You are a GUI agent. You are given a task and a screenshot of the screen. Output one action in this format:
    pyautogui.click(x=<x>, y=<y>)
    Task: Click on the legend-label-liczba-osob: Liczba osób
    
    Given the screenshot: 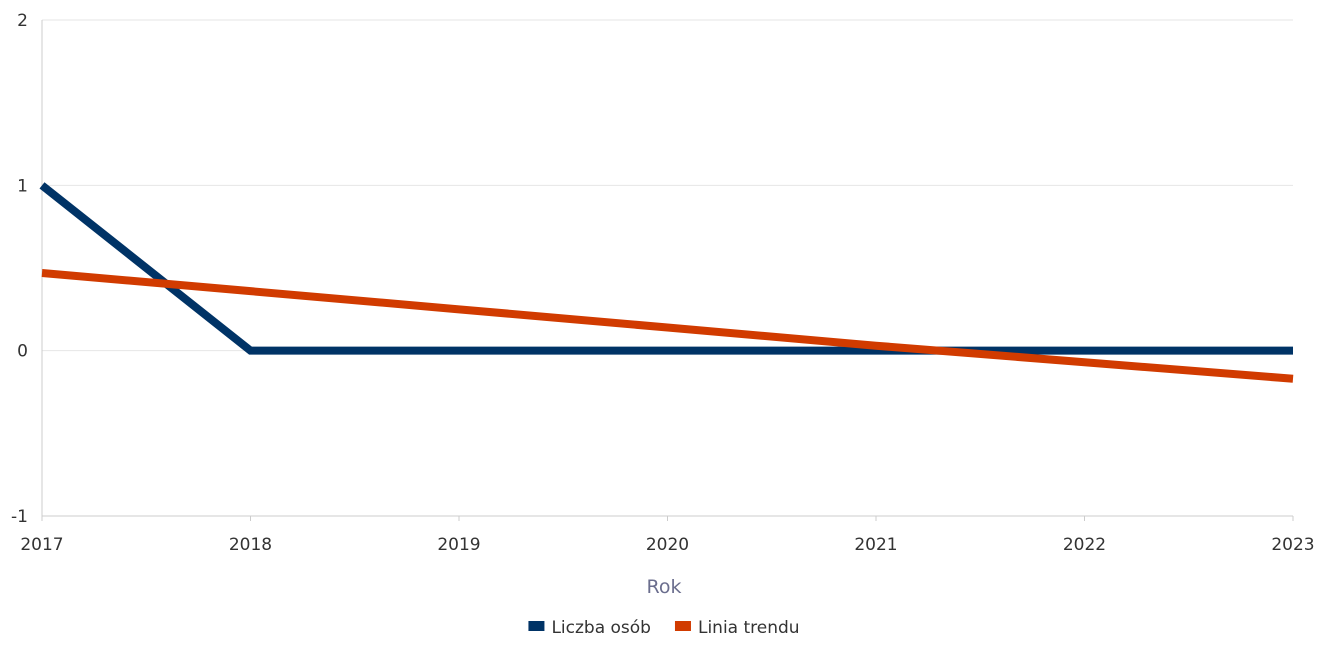 What is the action you would take?
    pyautogui.click(x=601, y=628)
    